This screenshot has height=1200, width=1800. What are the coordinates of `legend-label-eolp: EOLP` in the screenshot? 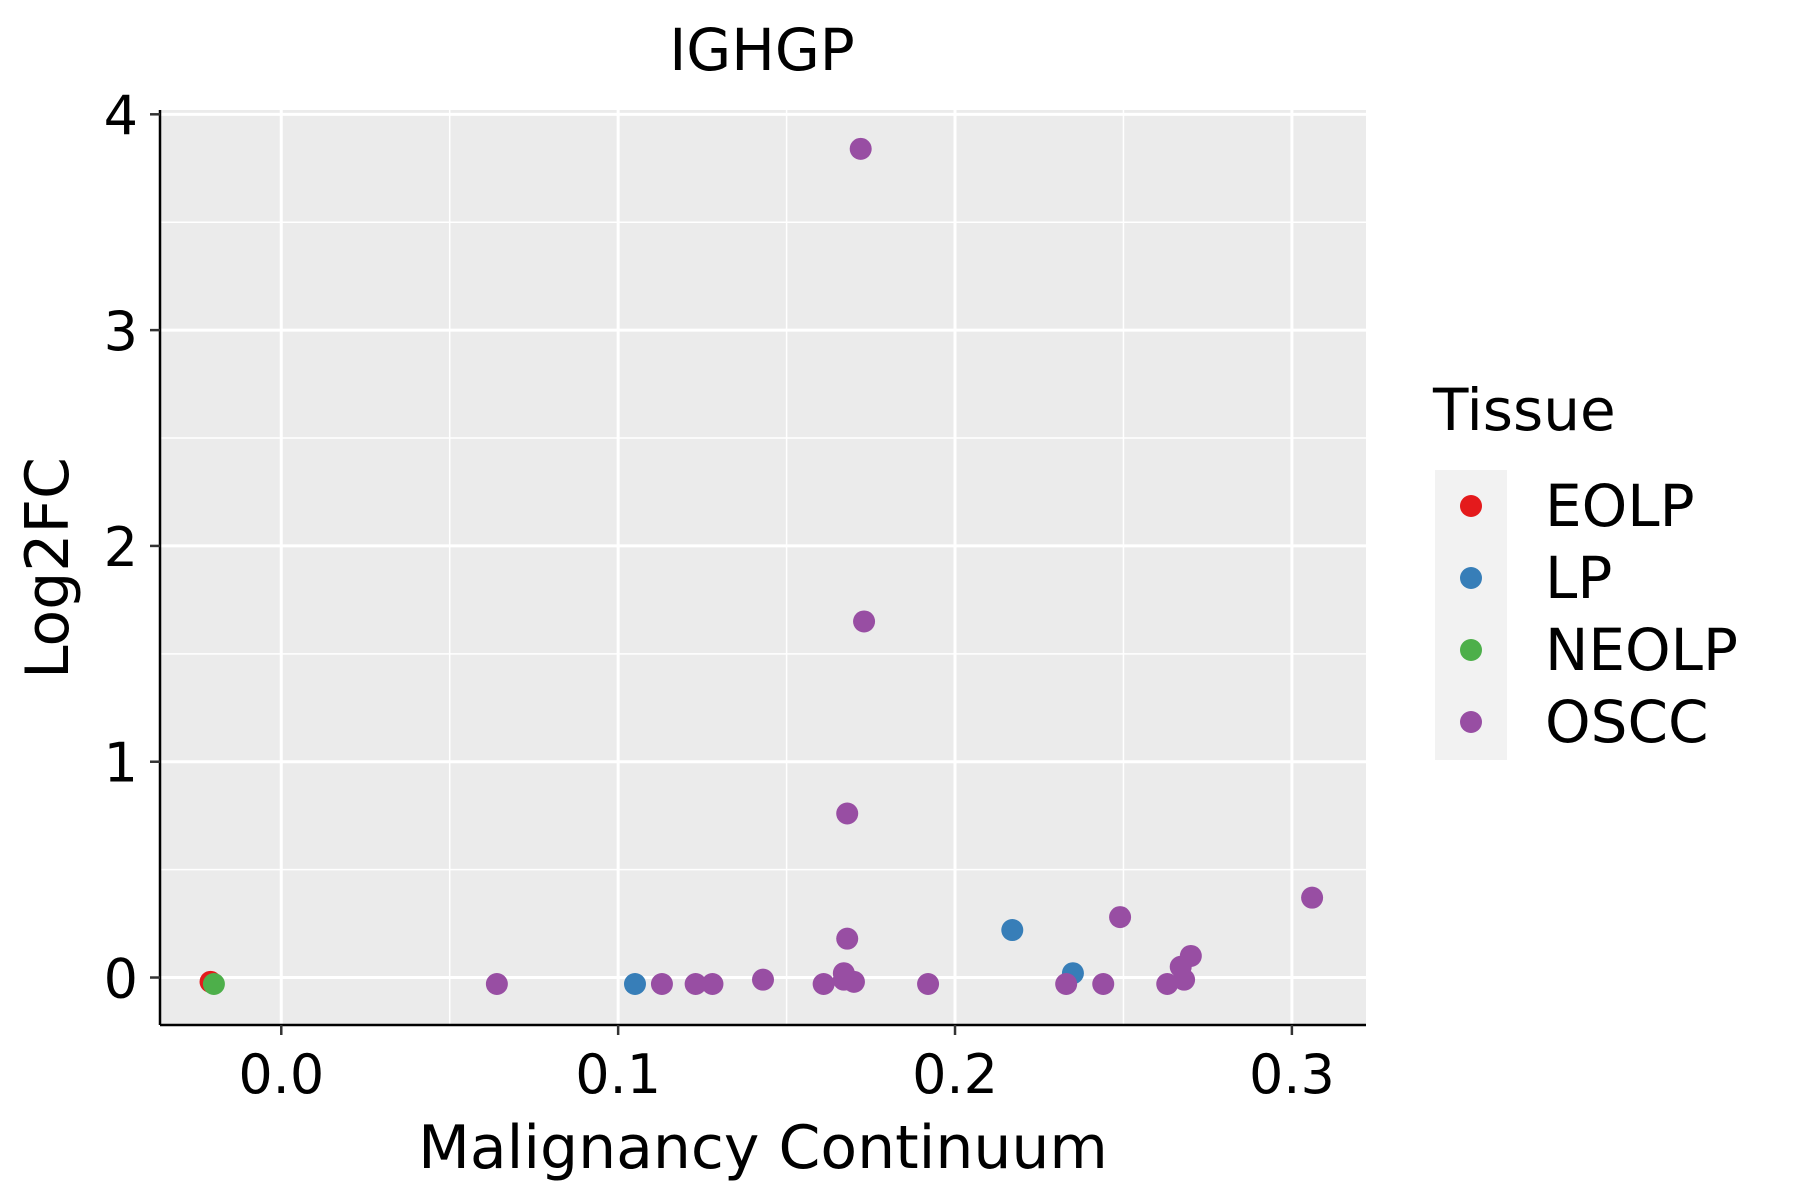 It's located at (1620, 506).